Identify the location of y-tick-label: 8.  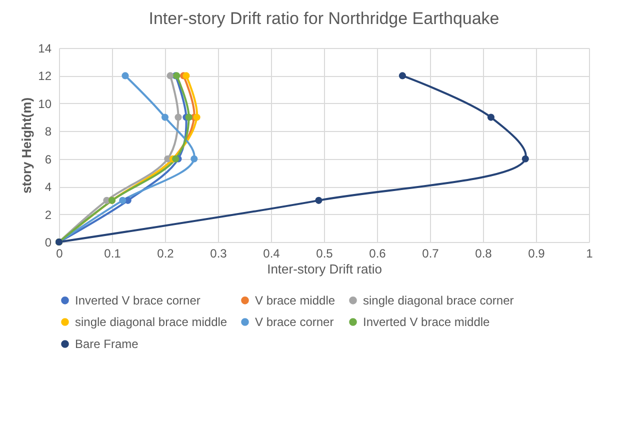
(48, 131).